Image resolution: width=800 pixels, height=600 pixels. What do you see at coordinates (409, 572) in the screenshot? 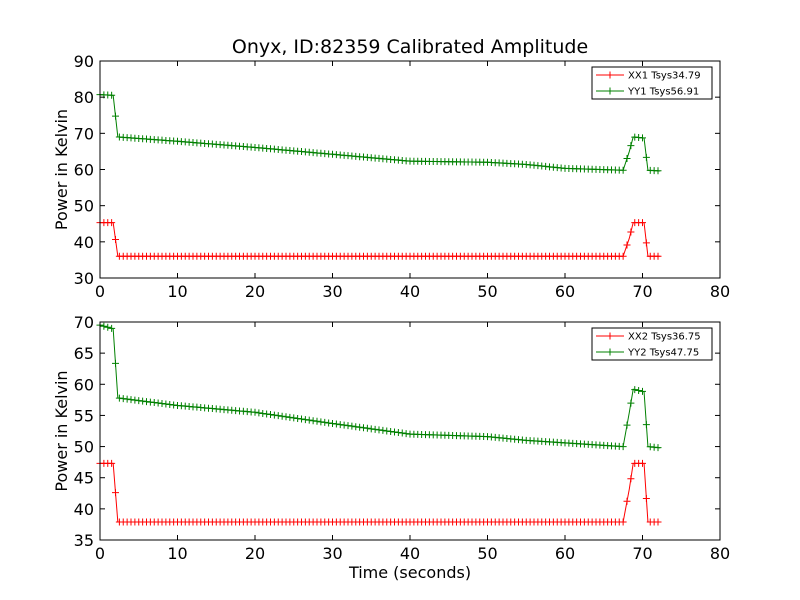
I see `x-axis-title: Time (seconds)` at bounding box center [409, 572].